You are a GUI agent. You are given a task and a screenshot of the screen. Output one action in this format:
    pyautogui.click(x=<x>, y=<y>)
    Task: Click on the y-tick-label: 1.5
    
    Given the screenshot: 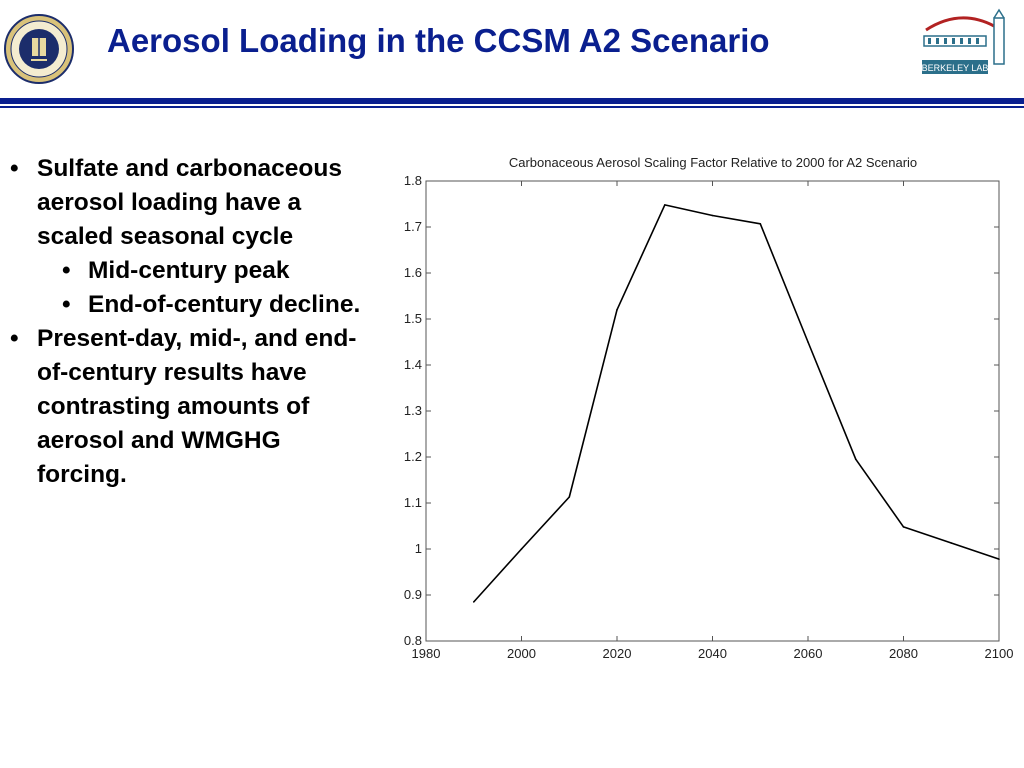 What is the action you would take?
    pyautogui.click(x=413, y=318)
    